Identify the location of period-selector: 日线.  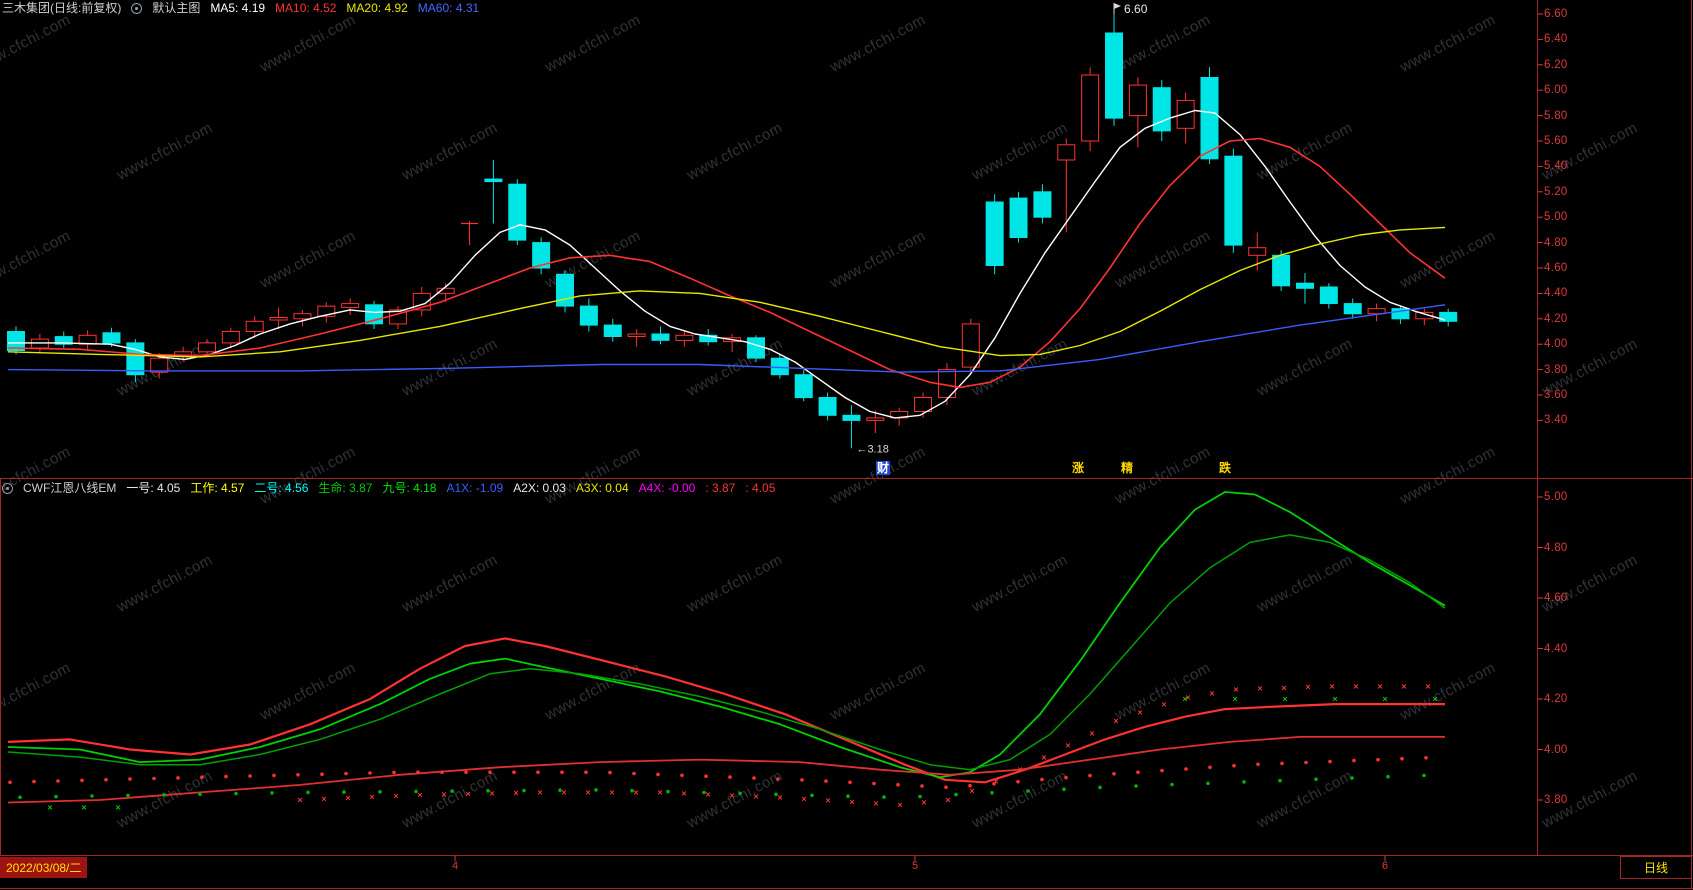
(1656, 867).